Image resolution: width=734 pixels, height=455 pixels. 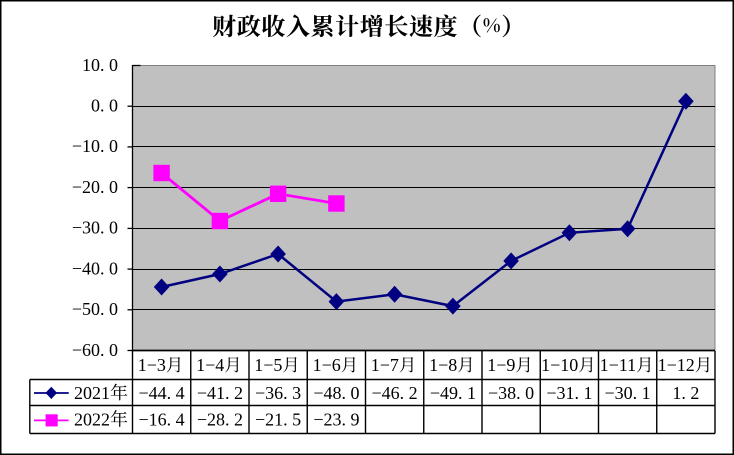 What do you see at coordinates (101, 392) in the screenshot?
I see `svg-text: 2021年` at bounding box center [101, 392].